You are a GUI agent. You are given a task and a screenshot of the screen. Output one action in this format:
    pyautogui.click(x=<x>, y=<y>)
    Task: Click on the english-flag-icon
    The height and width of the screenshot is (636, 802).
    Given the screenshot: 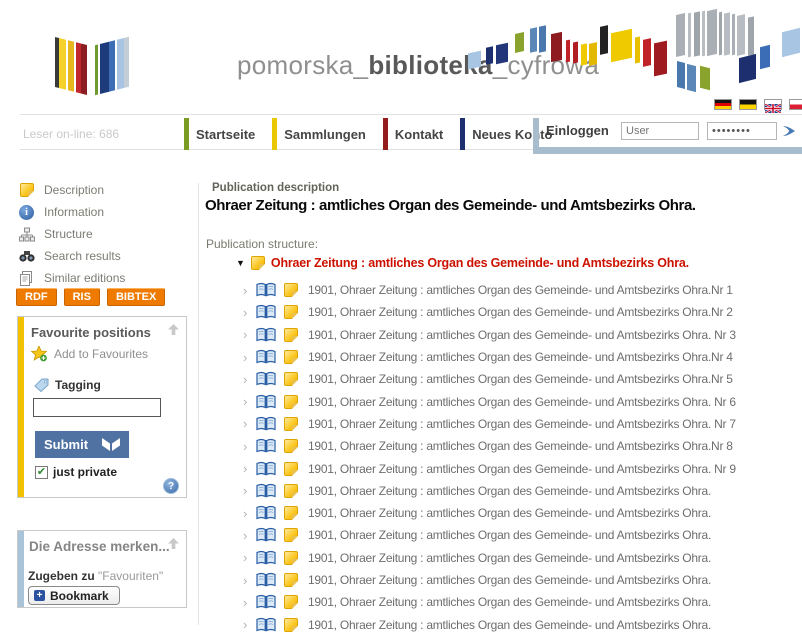 What is the action you would take?
    pyautogui.click(x=773, y=106)
    